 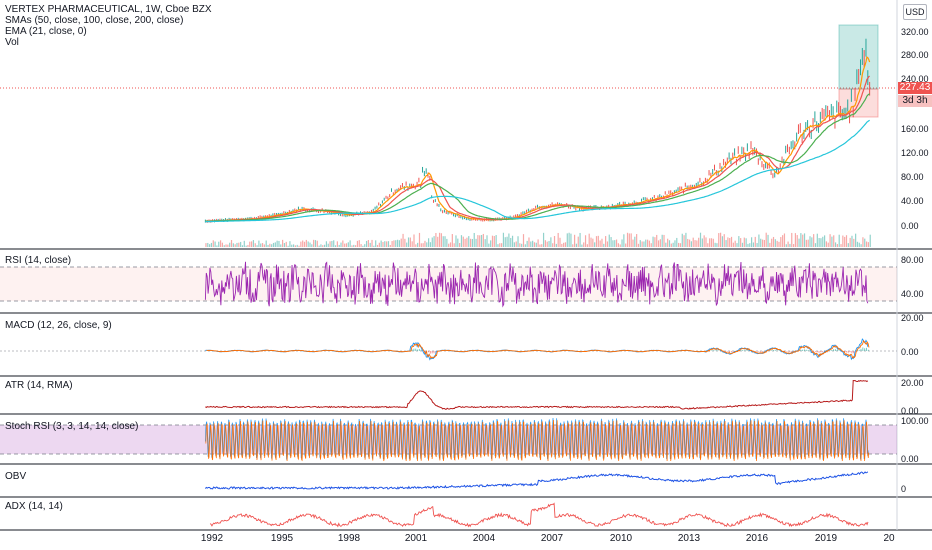 What do you see at coordinates (912, 260) in the screenshot?
I see `rsi-tick-label: 80.00` at bounding box center [912, 260].